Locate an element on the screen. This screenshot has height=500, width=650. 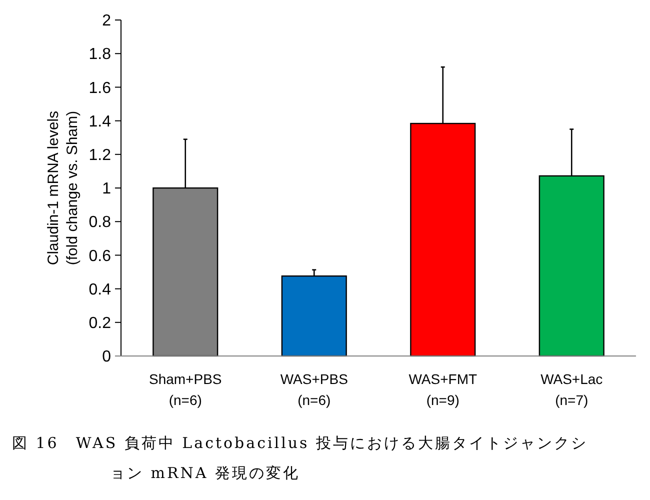
x-tick-label: WAS+FMT (n=9) is located at coordinates (443, 389).